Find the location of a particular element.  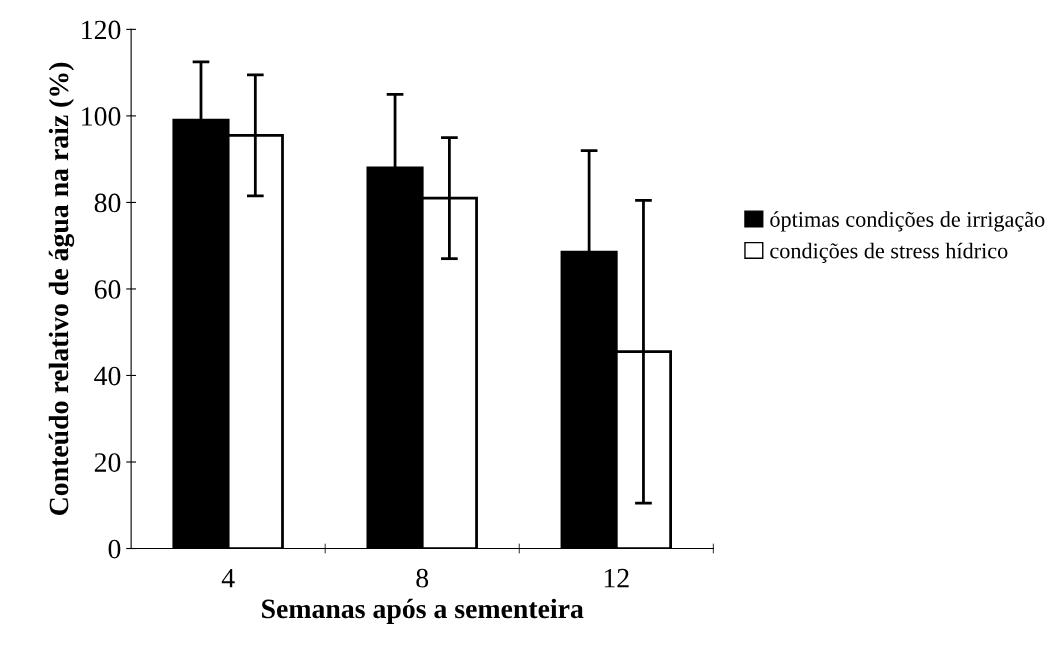

y-tick-label: 20 is located at coordinates (107, 462).